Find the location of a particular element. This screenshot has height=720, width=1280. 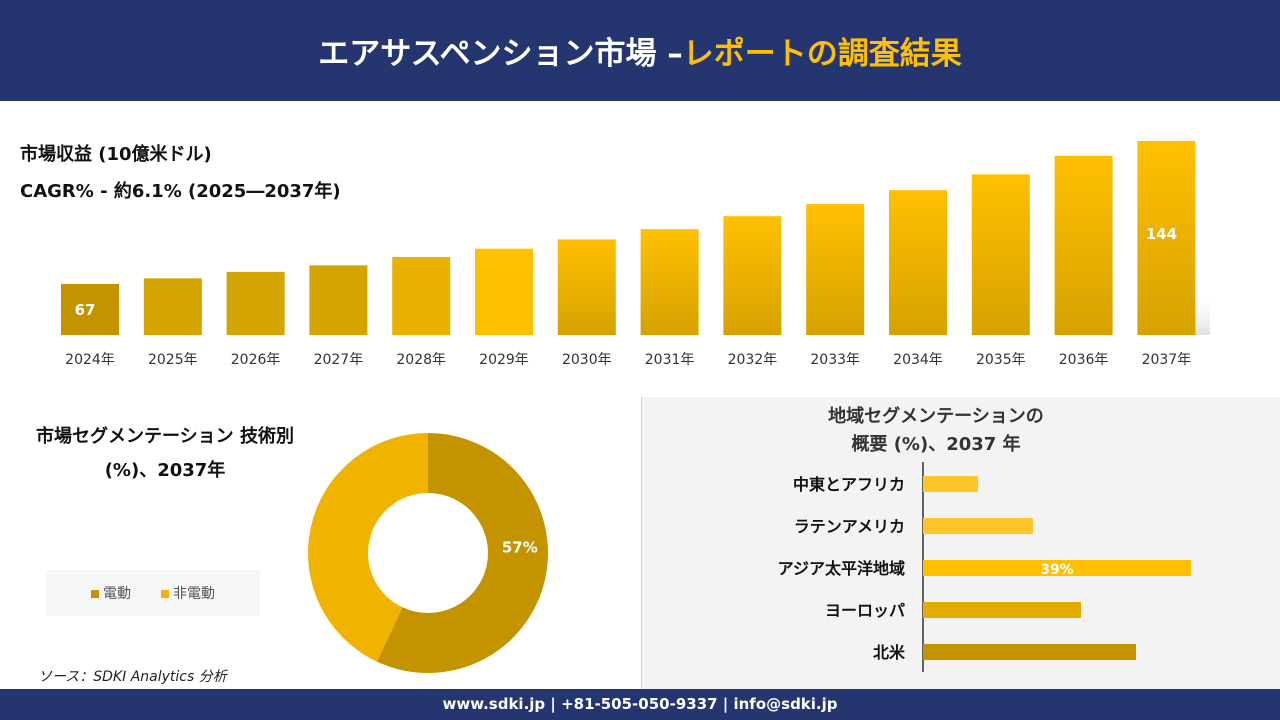

header-banner: エアサスペンション市場 – レポートの調査結果 is located at coordinates (640, 50).